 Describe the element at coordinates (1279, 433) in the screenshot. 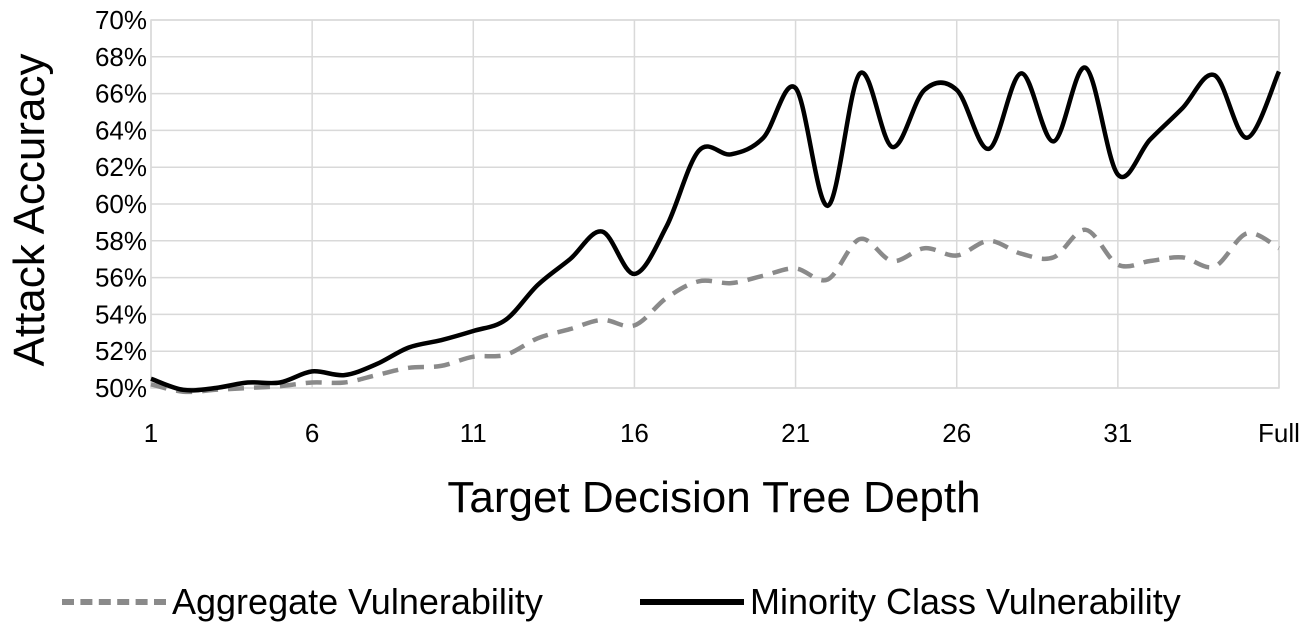

I see `x-tick-label: Full` at that location.